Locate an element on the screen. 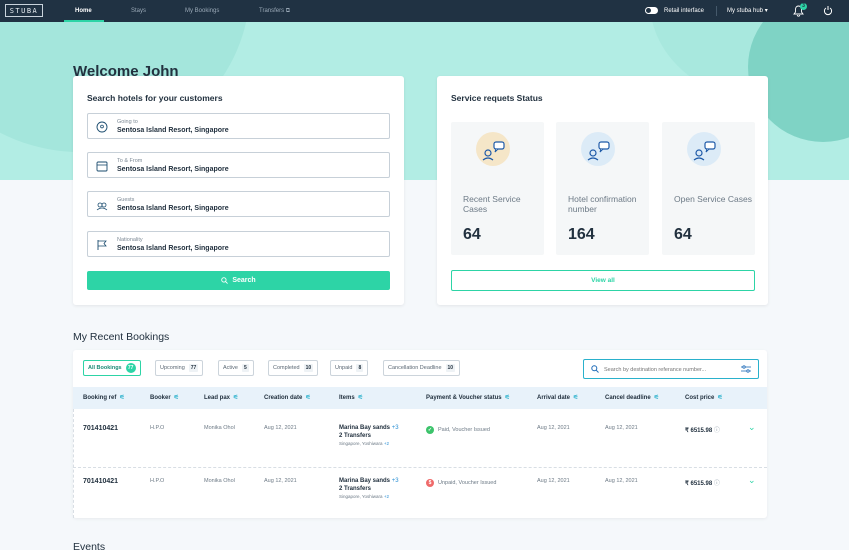  arrival-date: Aug 12, 2021 is located at coordinates (553, 481).